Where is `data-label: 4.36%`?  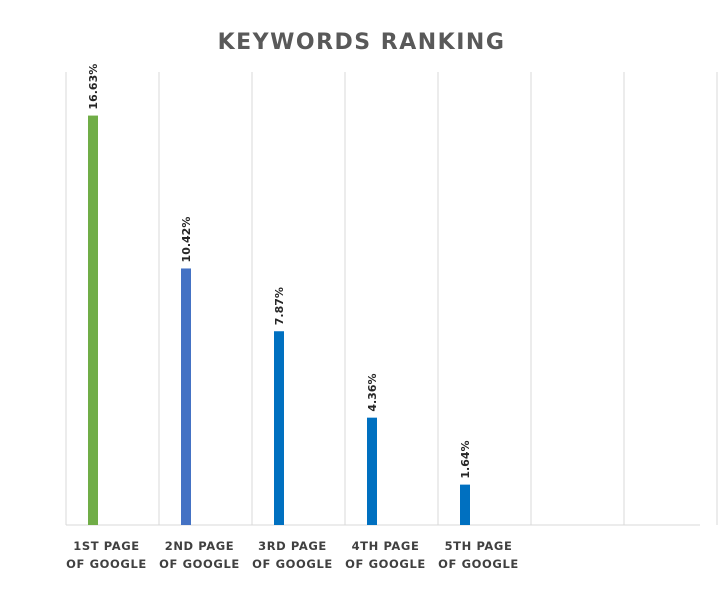 data-label: 4.36% is located at coordinates (372, 392).